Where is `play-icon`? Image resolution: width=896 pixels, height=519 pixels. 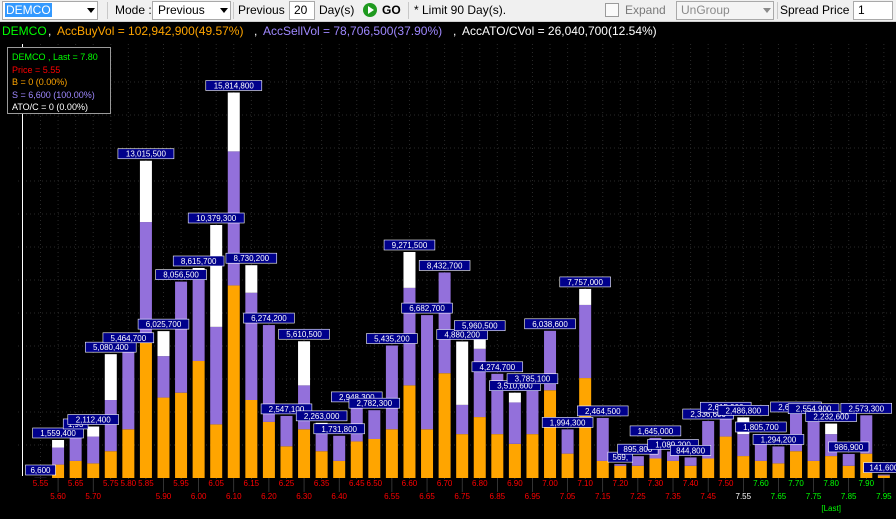
play-icon is located at coordinates (370, 10).